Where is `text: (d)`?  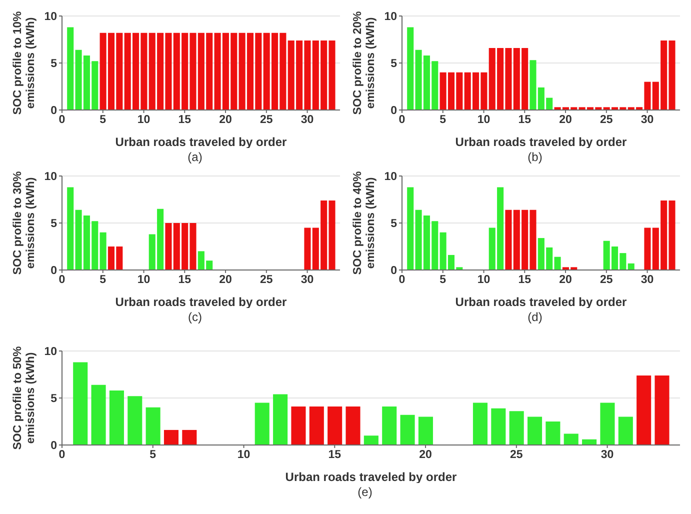
text: (d) is located at coordinates (535, 317).